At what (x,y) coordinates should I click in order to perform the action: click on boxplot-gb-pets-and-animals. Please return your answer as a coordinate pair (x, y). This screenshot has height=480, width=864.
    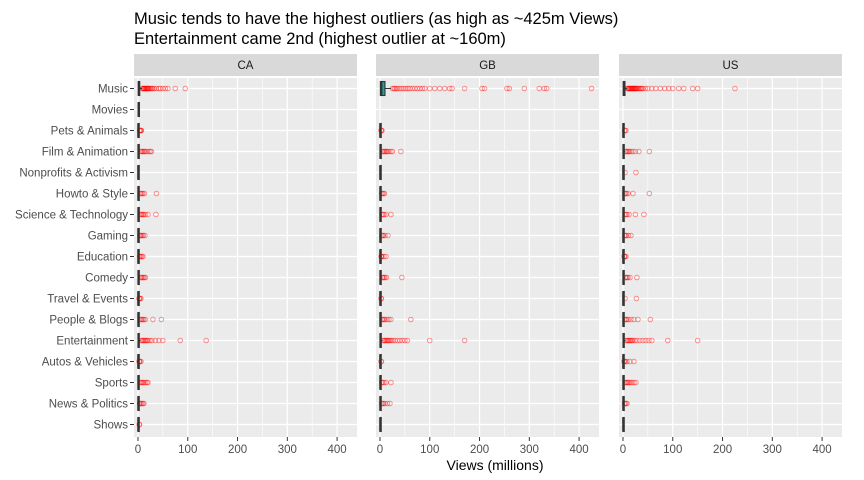
    Looking at the image, I should click on (381, 130).